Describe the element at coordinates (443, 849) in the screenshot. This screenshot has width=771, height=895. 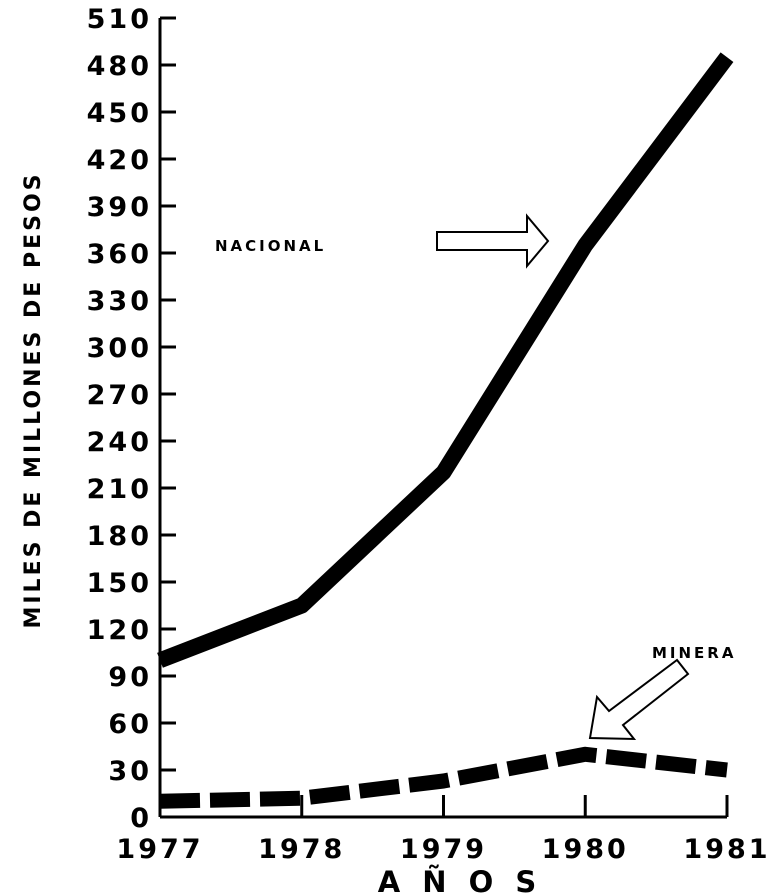
I see `x-tick-label: 1979` at that location.